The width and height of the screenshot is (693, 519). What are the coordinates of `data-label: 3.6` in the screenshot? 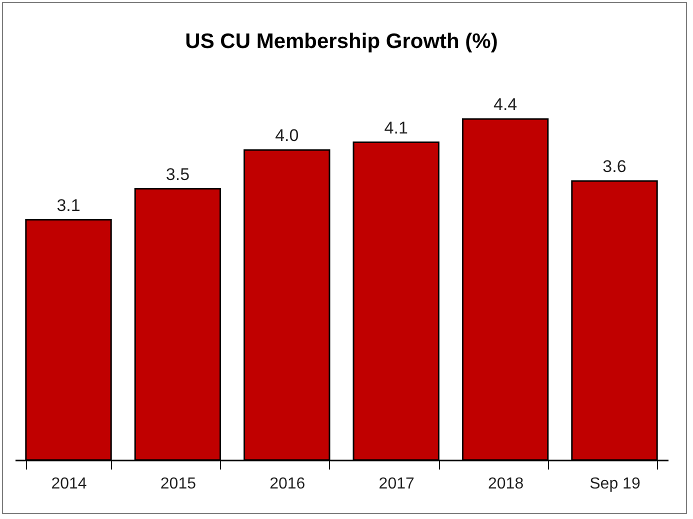 It's located at (614, 166).